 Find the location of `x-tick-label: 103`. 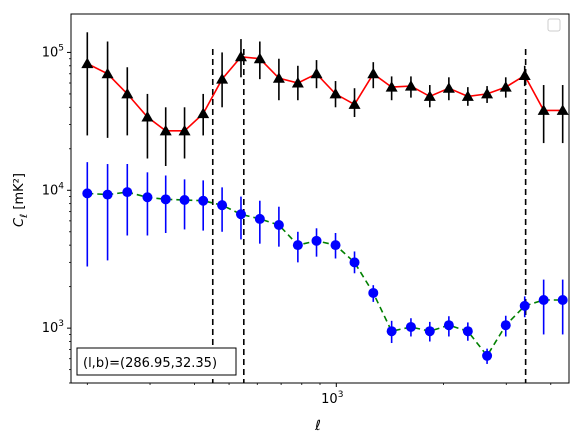

x-tick-label: 103 is located at coordinates (332, 398).